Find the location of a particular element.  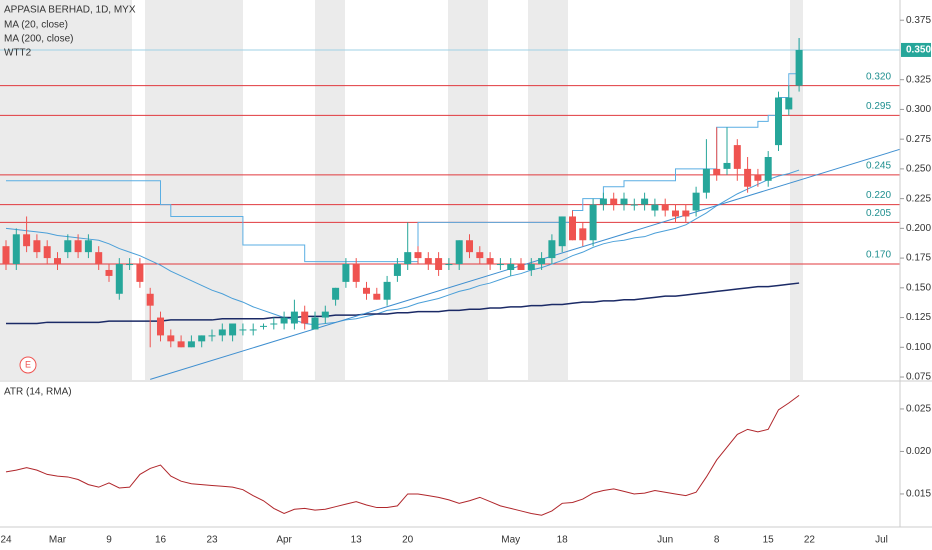

x-tick-label: Apr is located at coordinates (284, 540).